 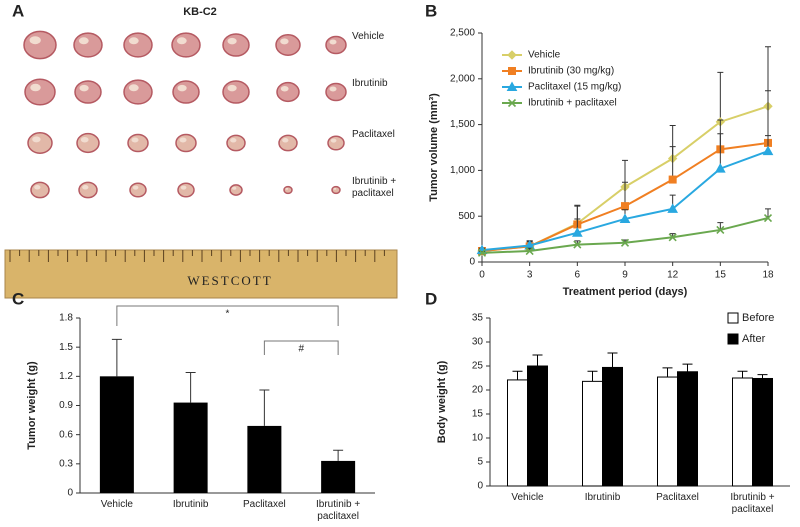 What do you see at coordinates (721, 275) in the screenshot?
I see `x-tick-label: 15` at bounding box center [721, 275].